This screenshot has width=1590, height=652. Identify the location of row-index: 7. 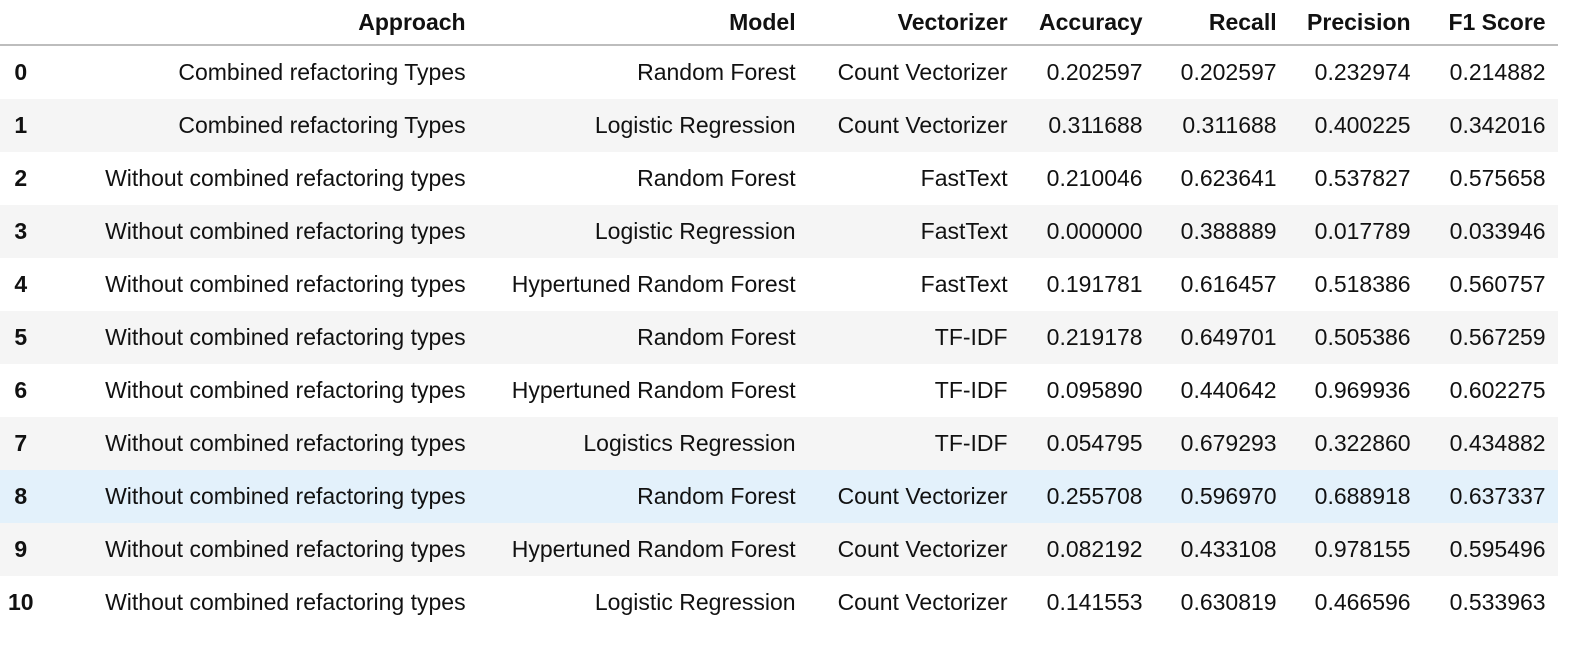
(21, 443).